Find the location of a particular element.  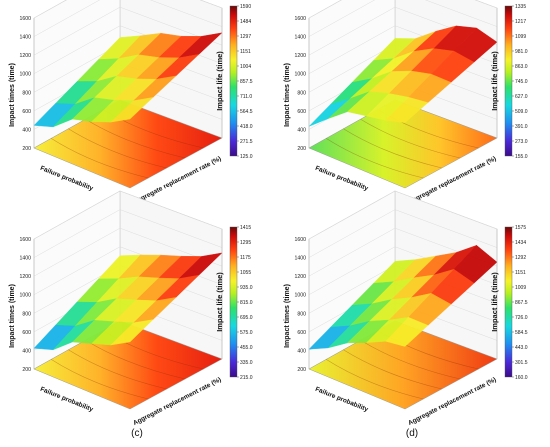

colorbar-tick-label: 695.0 is located at coordinates (246, 318).